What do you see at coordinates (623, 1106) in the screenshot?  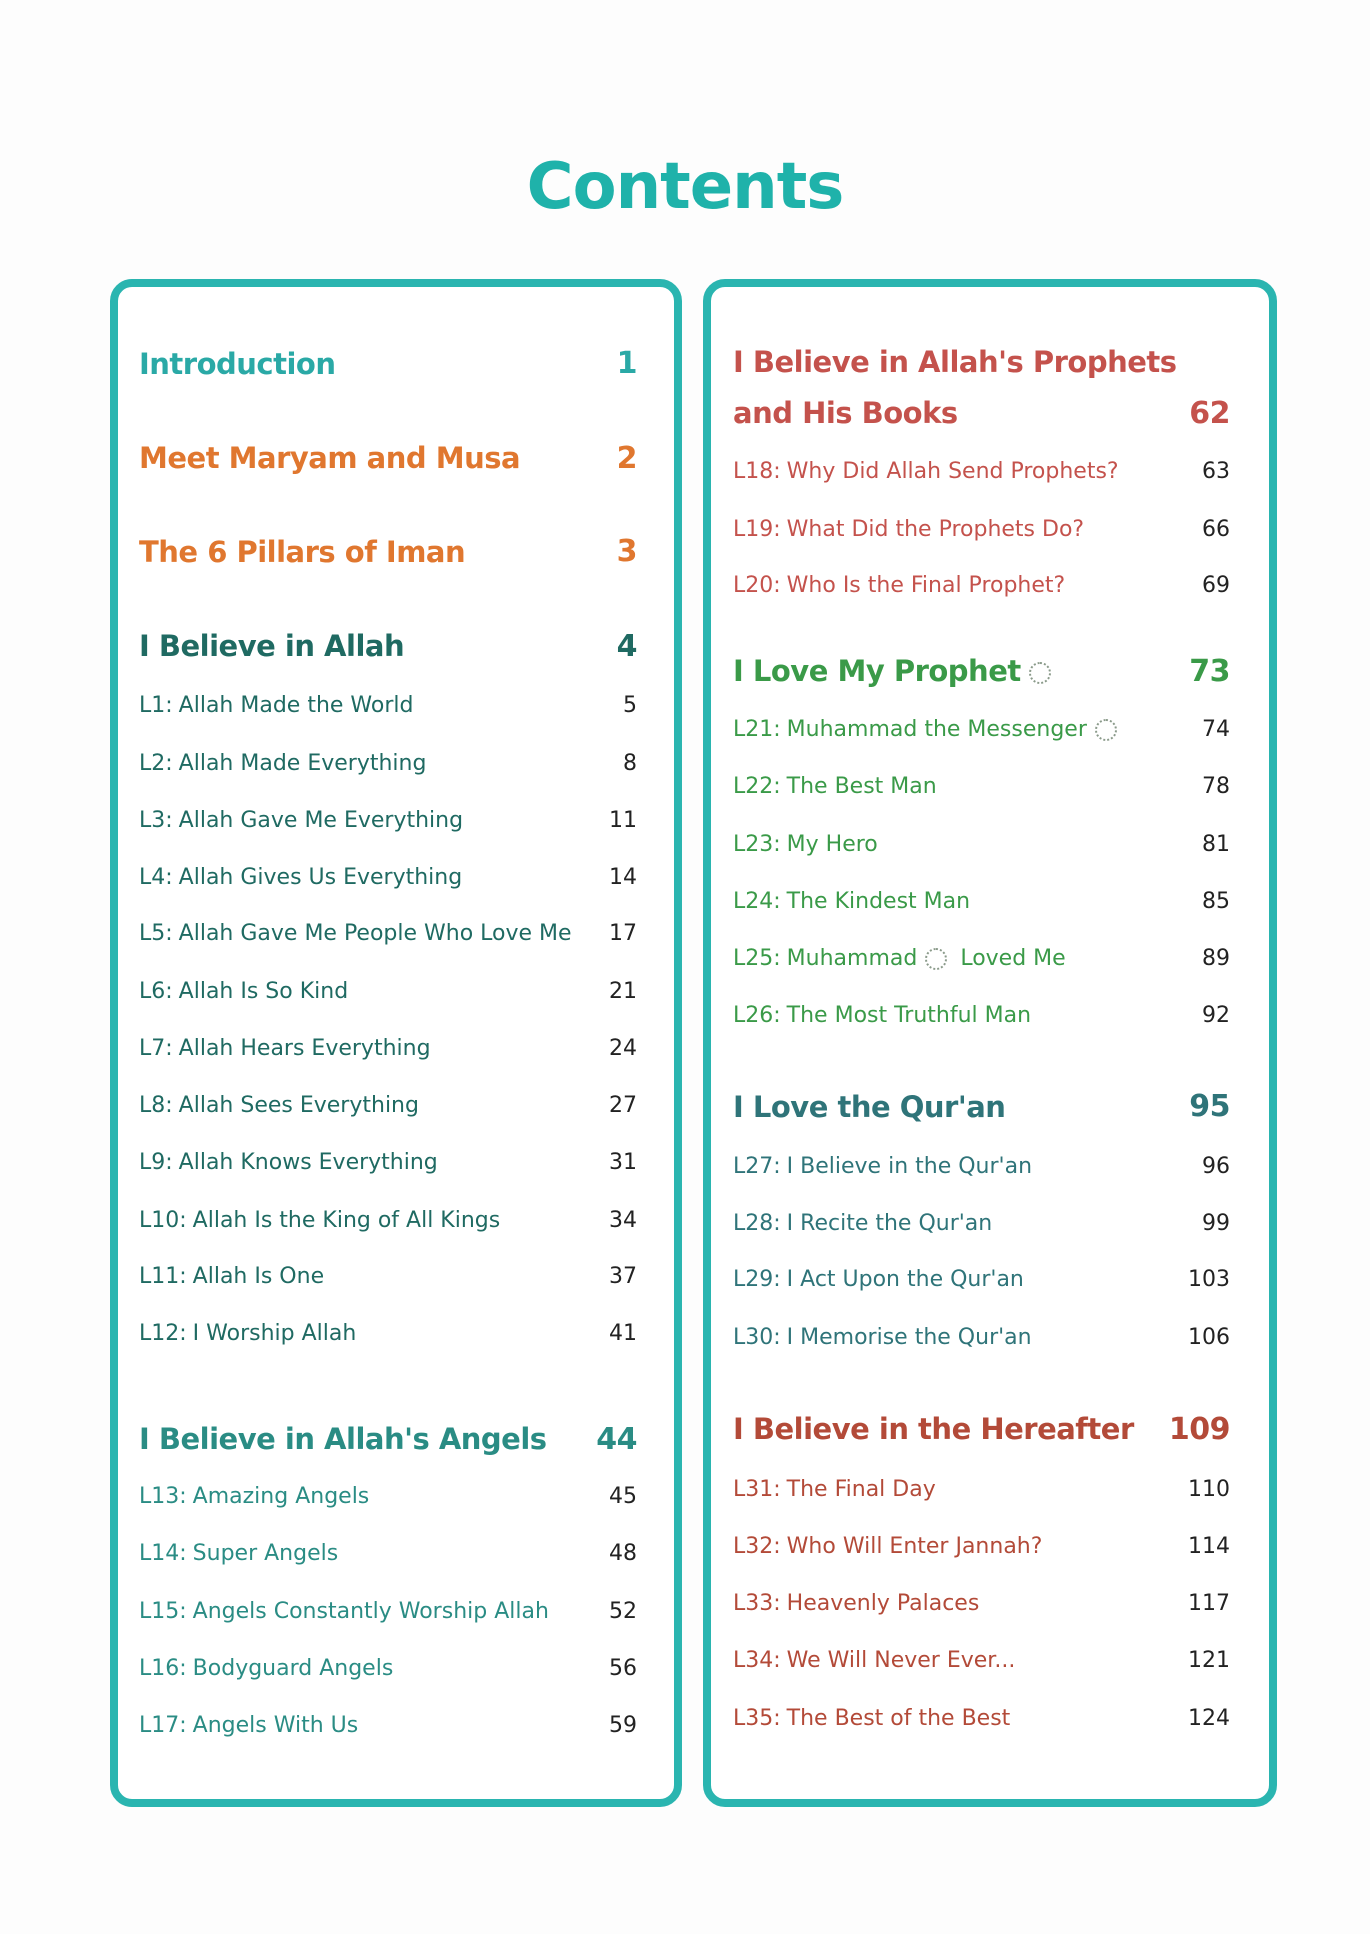 I see `page-number: 27` at bounding box center [623, 1106].